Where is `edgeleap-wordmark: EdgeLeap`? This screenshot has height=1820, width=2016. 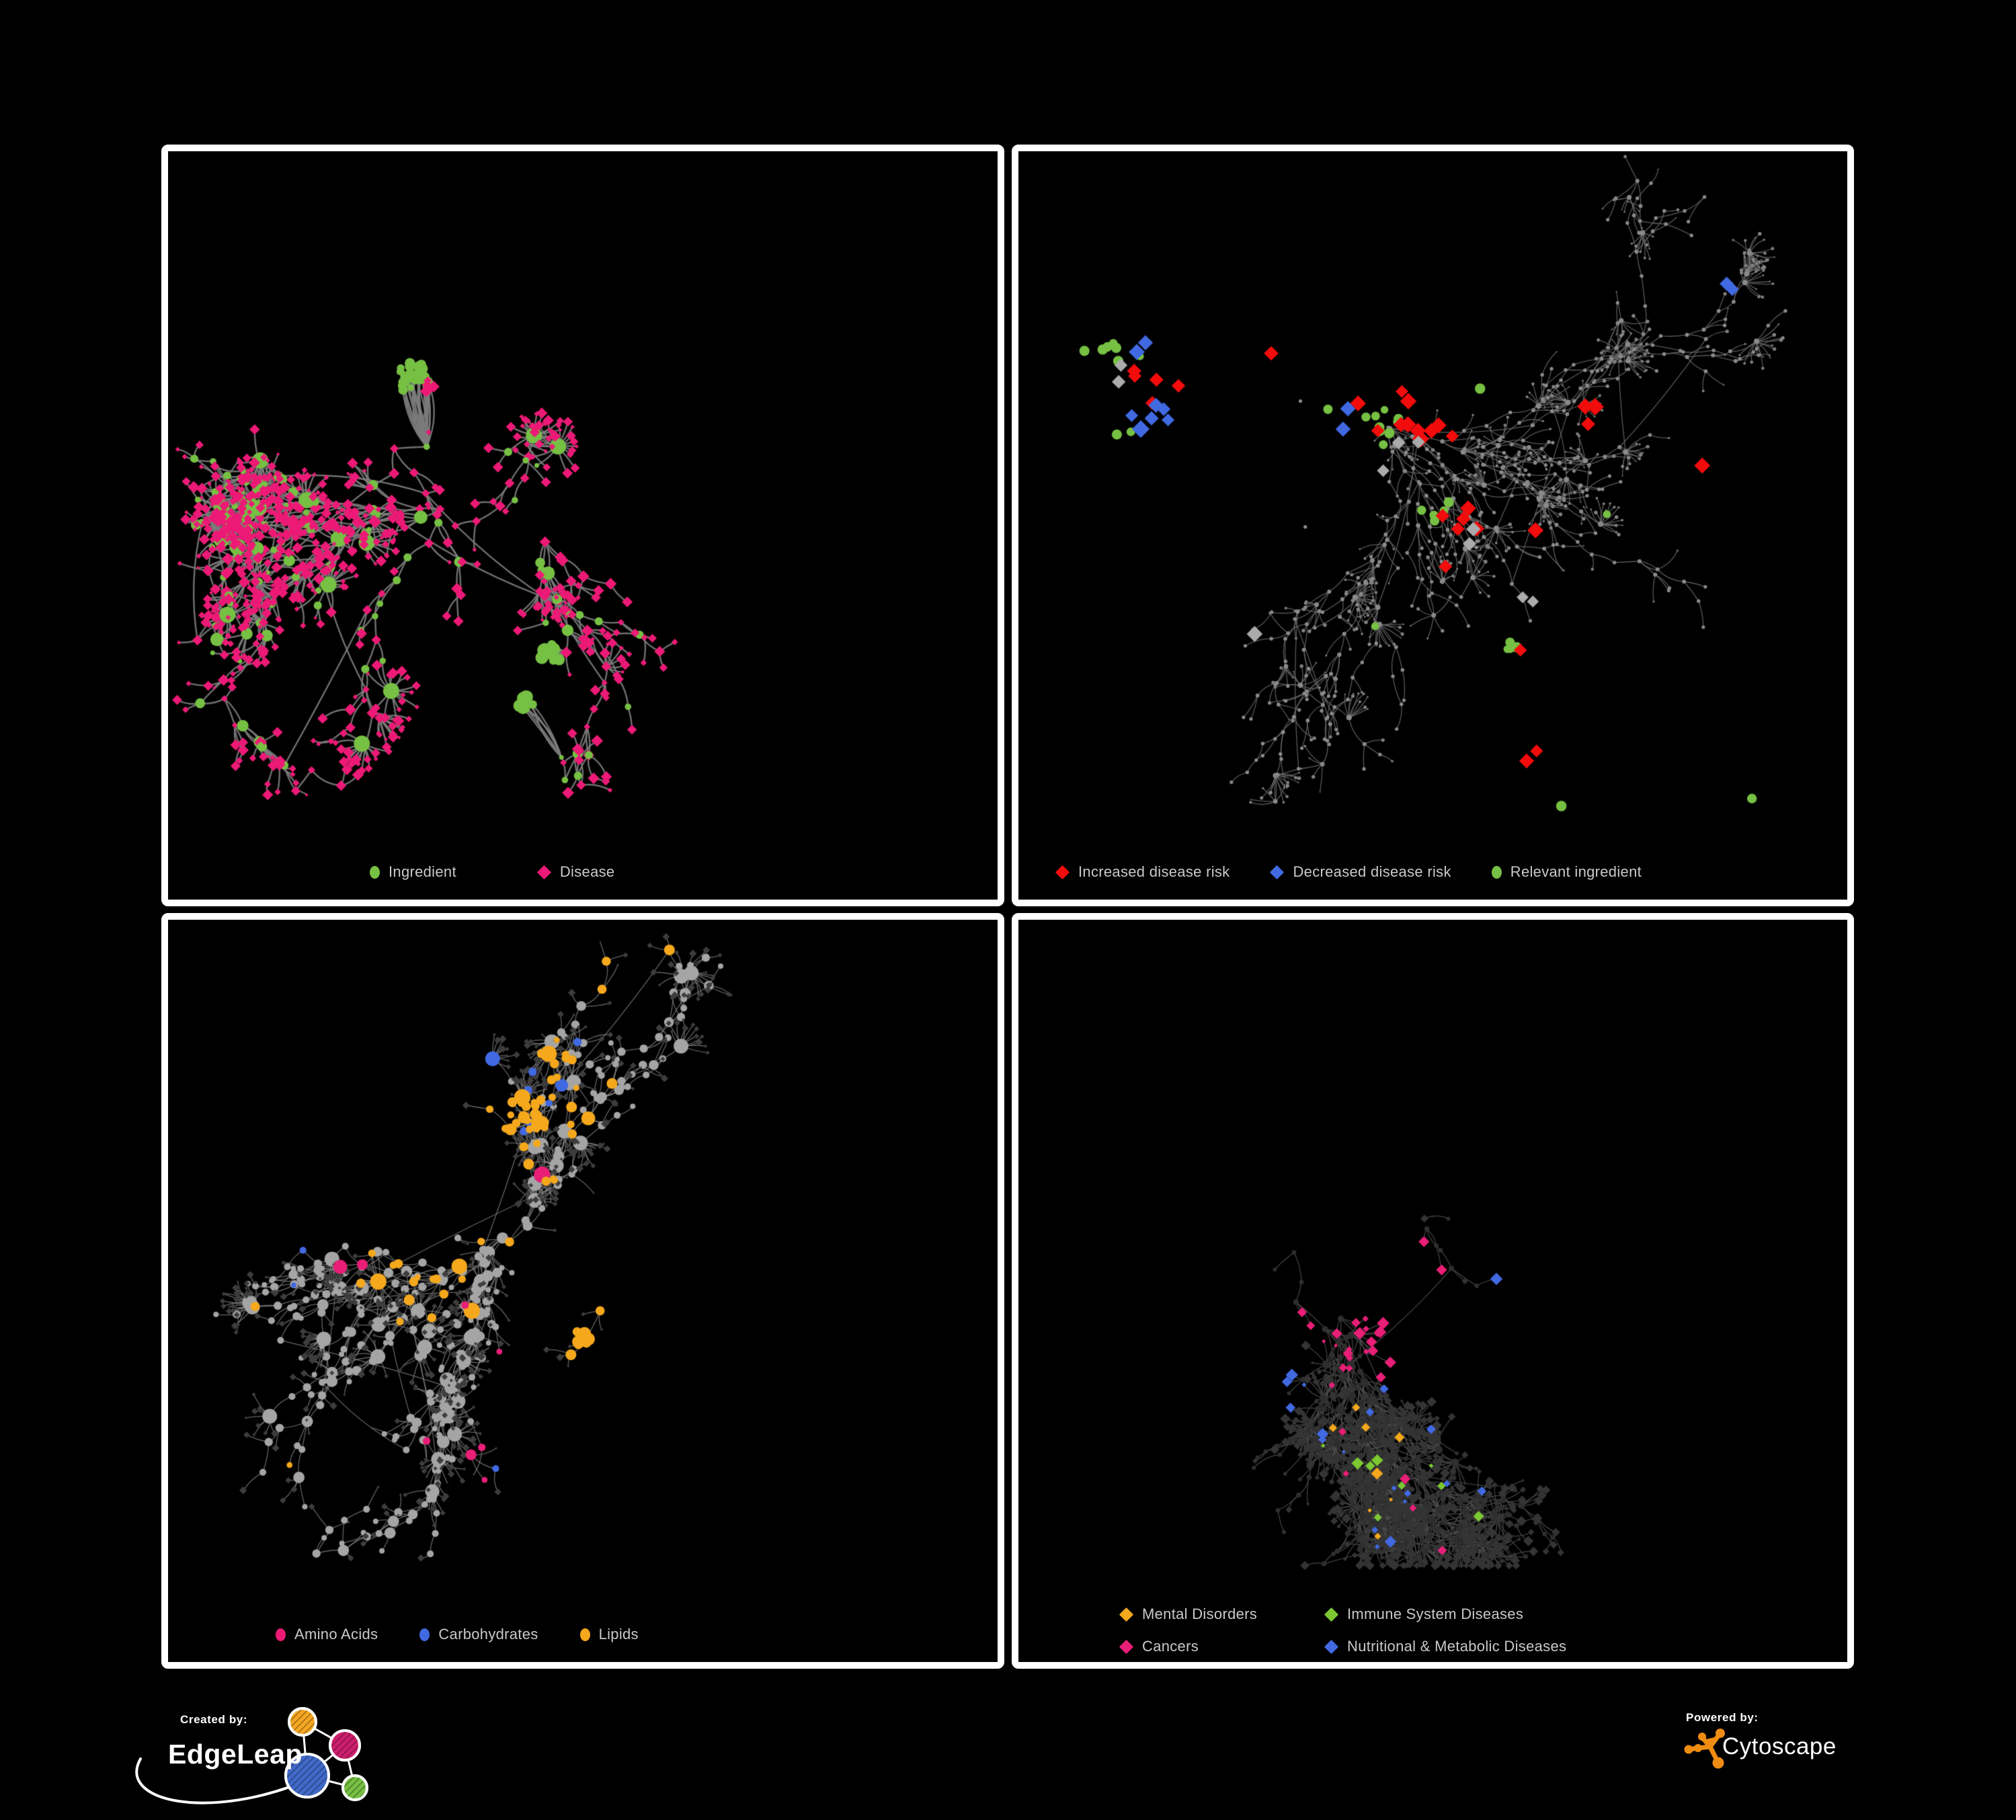 edgeleap-wordmark: EdgeLeap is located at coordinates (235, 1754).